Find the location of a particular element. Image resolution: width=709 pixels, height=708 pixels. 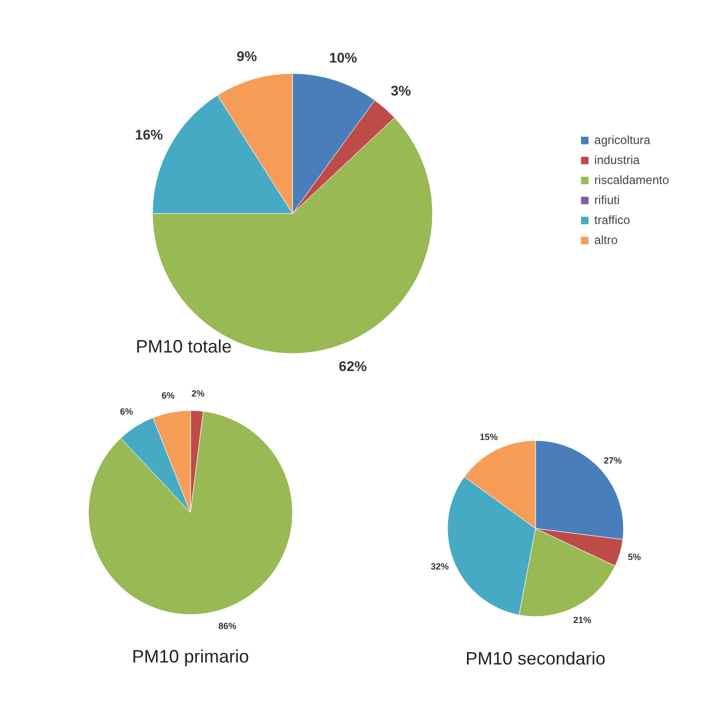

data-label: 21% is located at coordinates (582, 620).